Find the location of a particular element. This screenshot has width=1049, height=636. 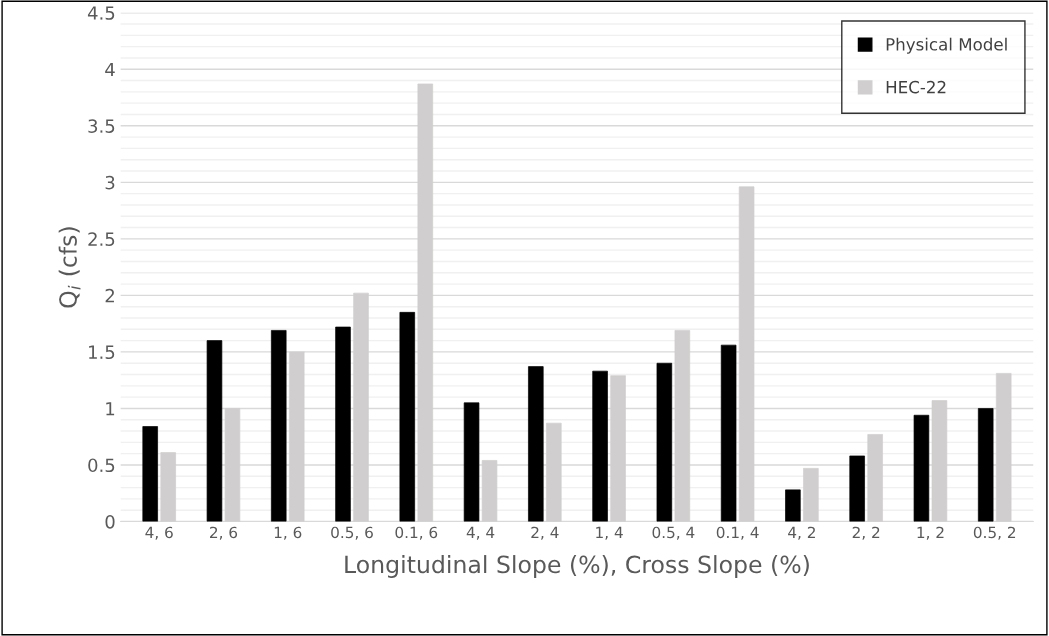

x-tick-label: 1, 6 is located at coordinates (288, 533).